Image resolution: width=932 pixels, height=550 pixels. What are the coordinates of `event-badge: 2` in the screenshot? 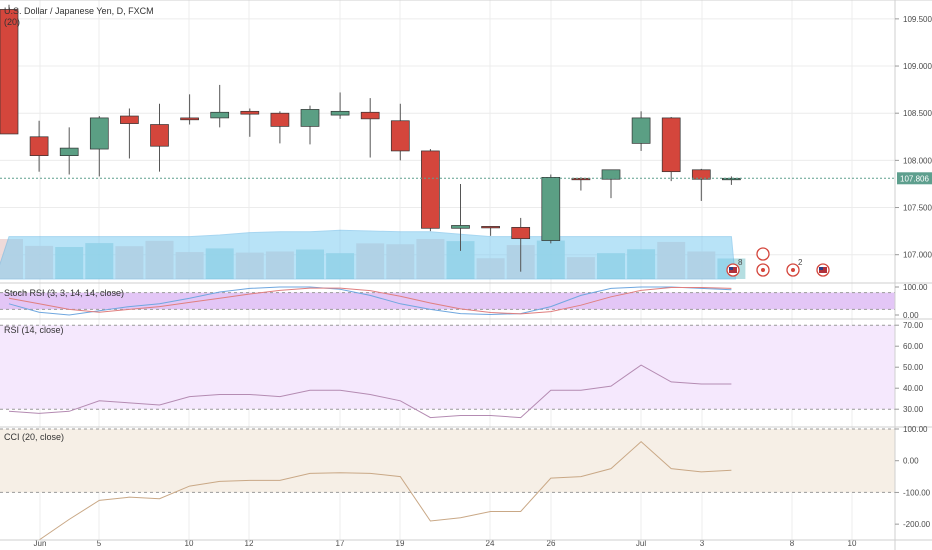 It's located at (800, 262).